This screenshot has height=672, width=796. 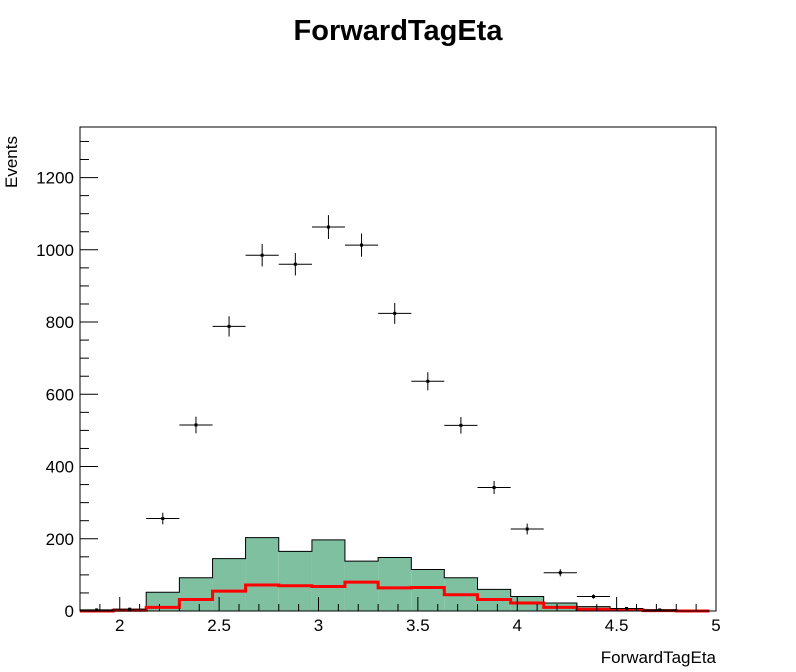 I want to click on chart-title: ForwardTagEta, so click(x=399, y=31).